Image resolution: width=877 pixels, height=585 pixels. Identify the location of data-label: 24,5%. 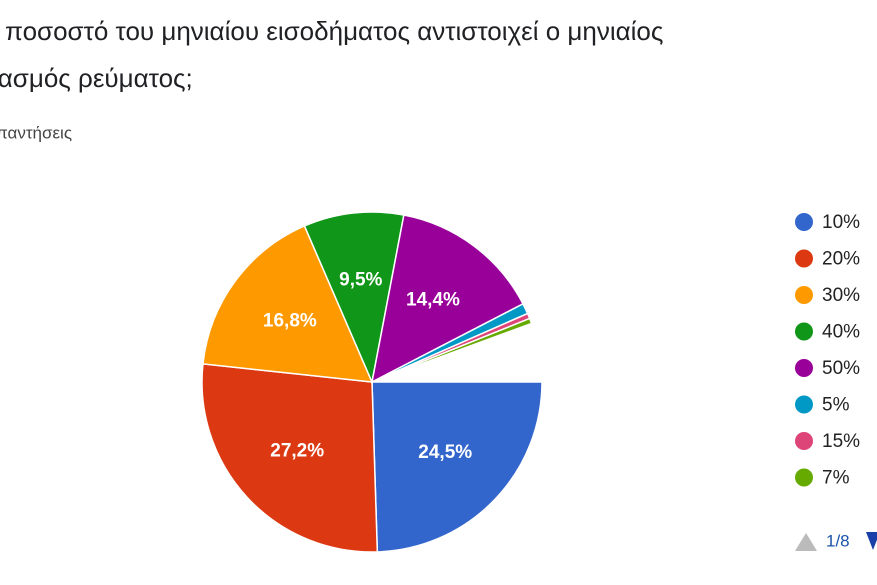
(445, 452).